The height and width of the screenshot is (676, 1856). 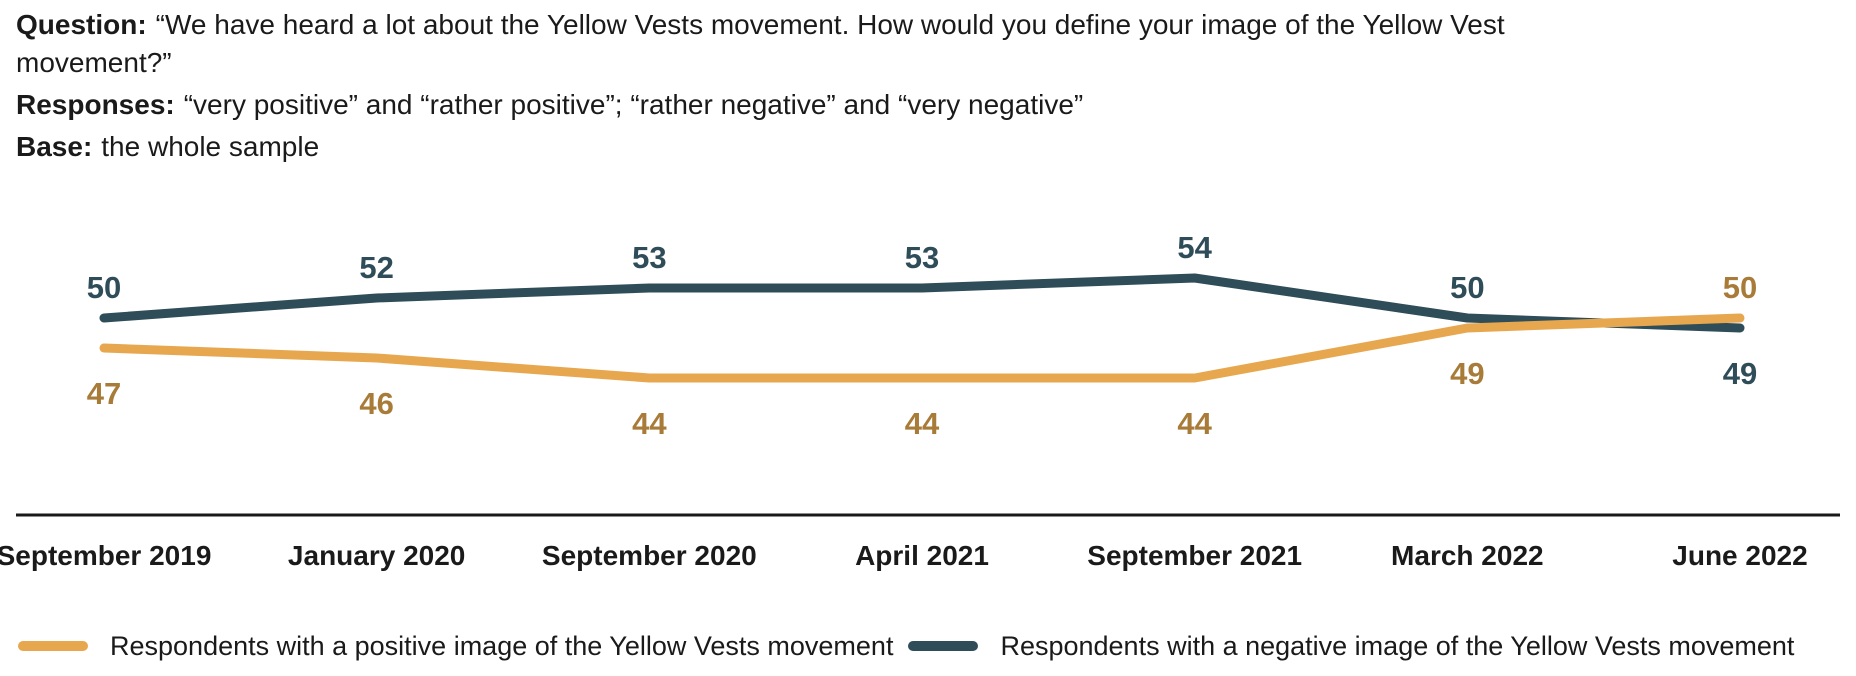 I want to click on negative-value-label-1: 52, so click(x=376, y=267).